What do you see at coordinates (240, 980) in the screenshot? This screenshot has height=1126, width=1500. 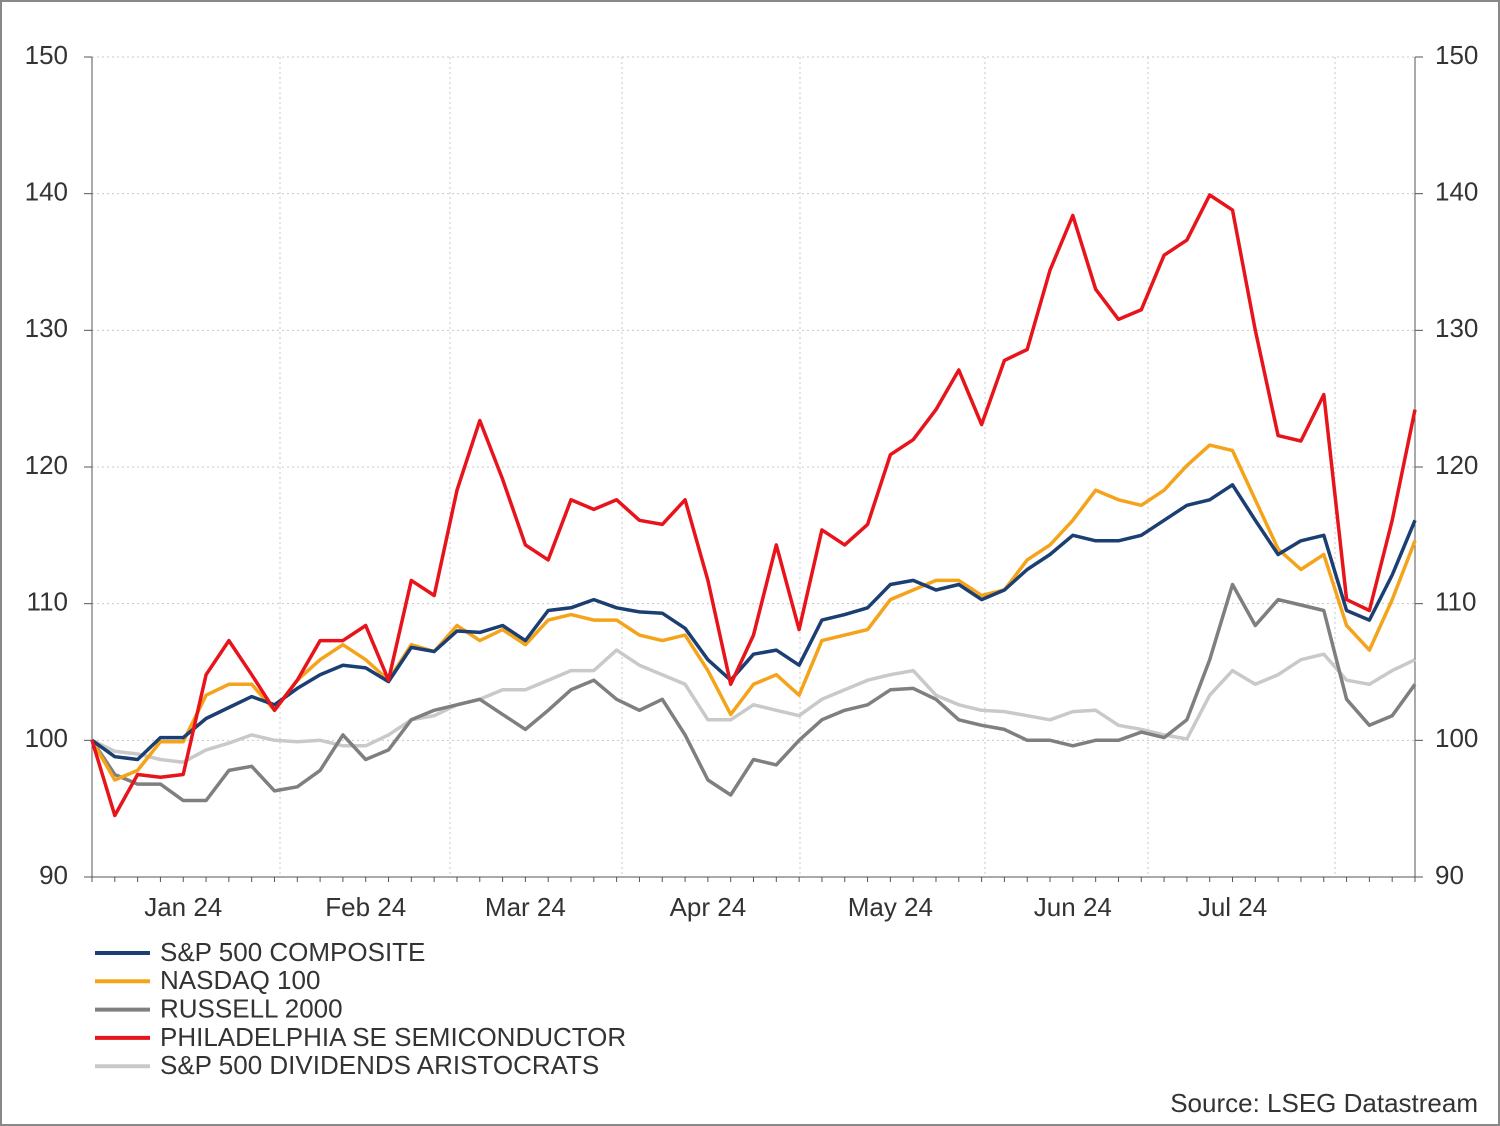 I see `legend-label: NASDAQ 100` at bounding box center [240, 980].